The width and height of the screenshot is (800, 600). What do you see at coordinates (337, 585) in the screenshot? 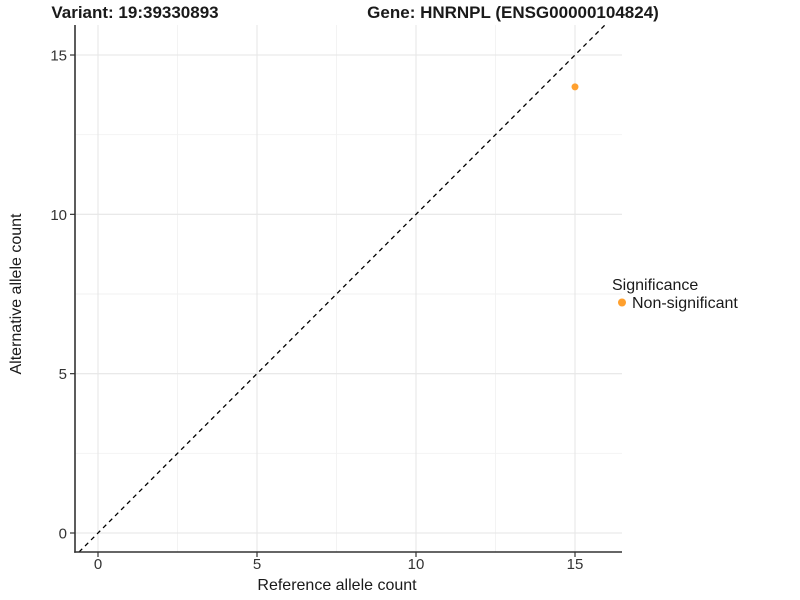
I see `x-axis-title: Reference allele count` at bounding box center [337, 585].